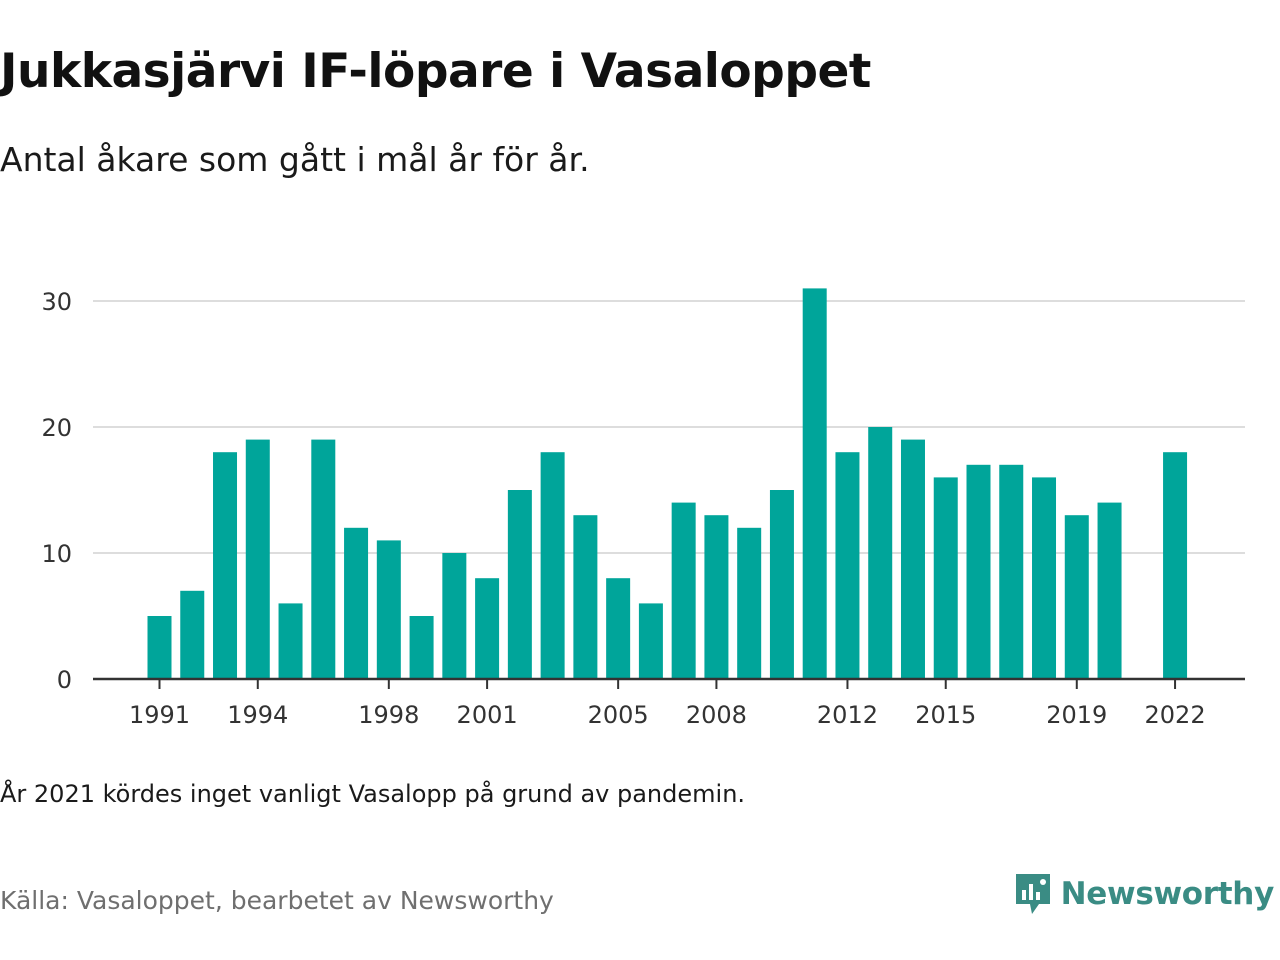  What do you see at coordinates (781, 584) in the screenshot?
I see `bar-2010` at bounding box center [781, 584].